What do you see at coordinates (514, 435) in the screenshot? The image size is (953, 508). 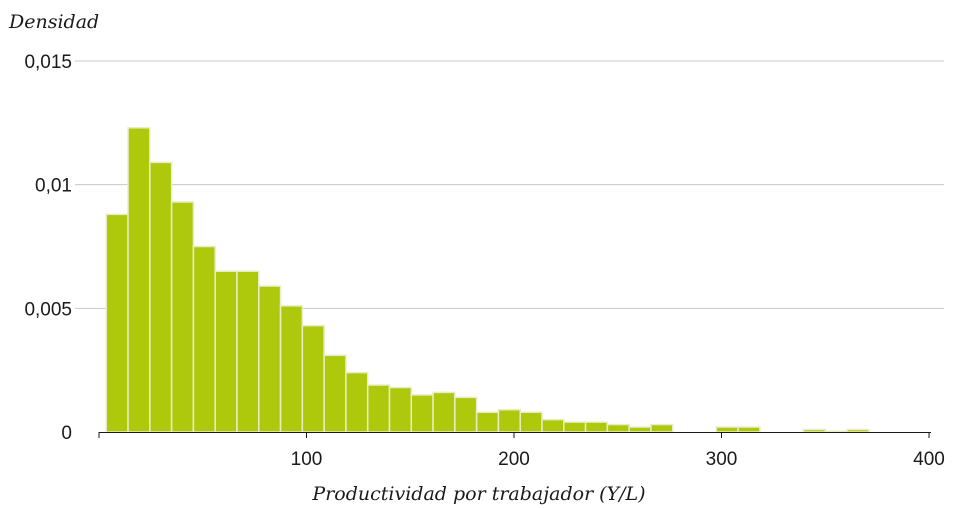 I see `x-axis` at bounding box center [514, 435].